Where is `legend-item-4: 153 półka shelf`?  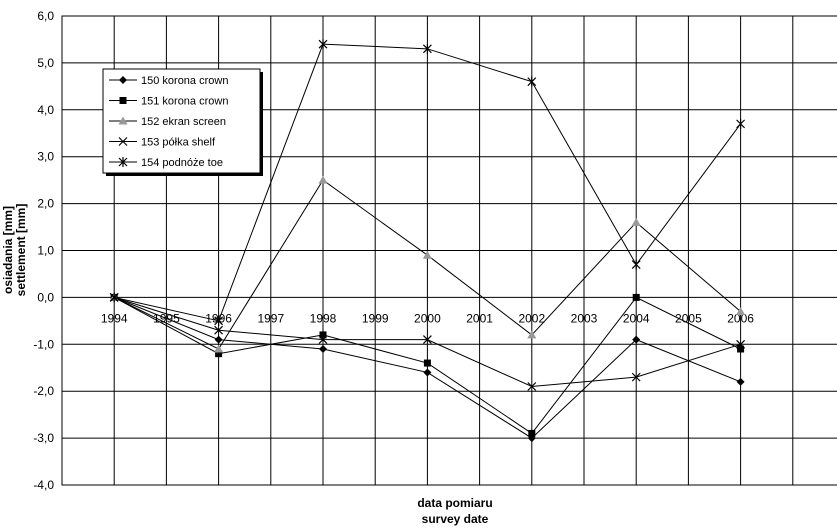
legend-item-4: 153 półka shelf is located at coordinates (162, 143).